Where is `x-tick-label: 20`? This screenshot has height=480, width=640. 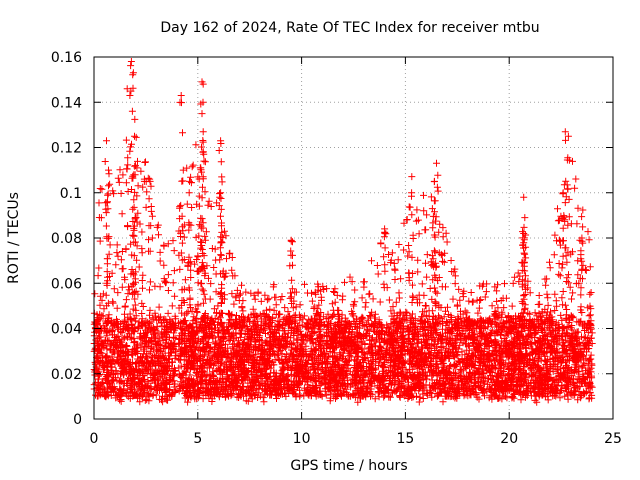
x-tick-label: 20 is located at coordinates (509, 439).